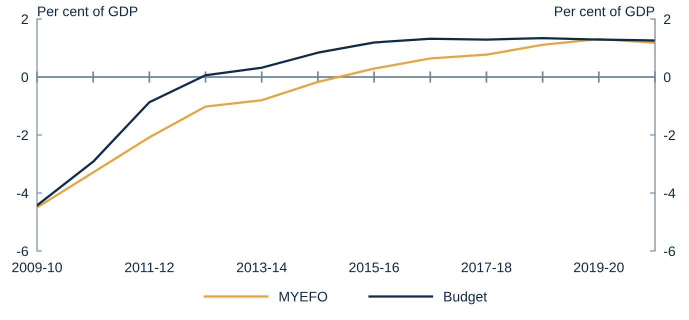  I want to click on y2-tick-label: 0, so click(667, 77).